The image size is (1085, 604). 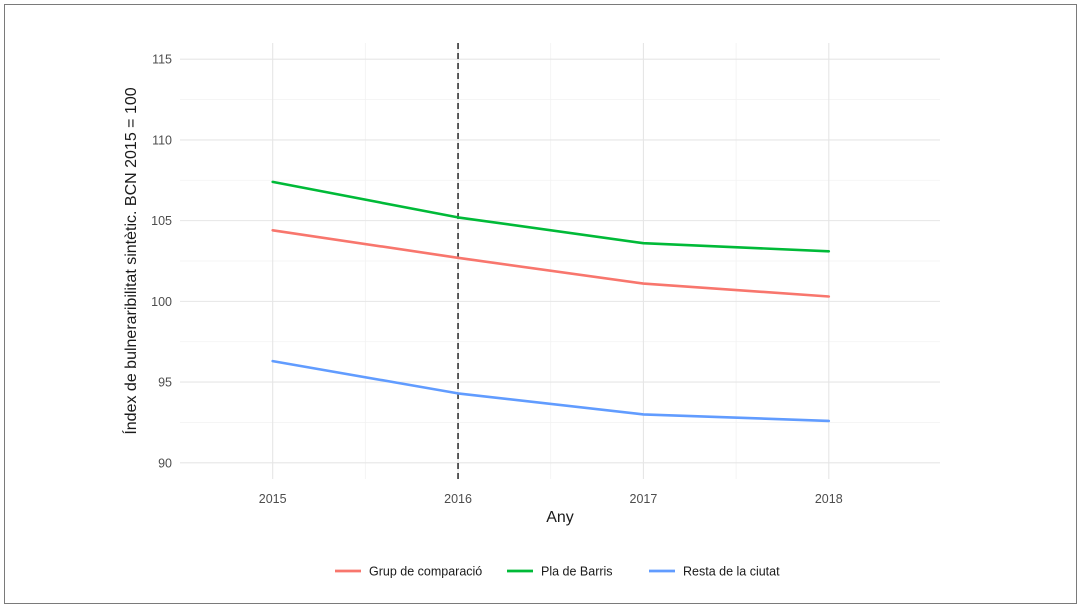 I want to click on y-tick-label: 110, so click(x=162, y=140).